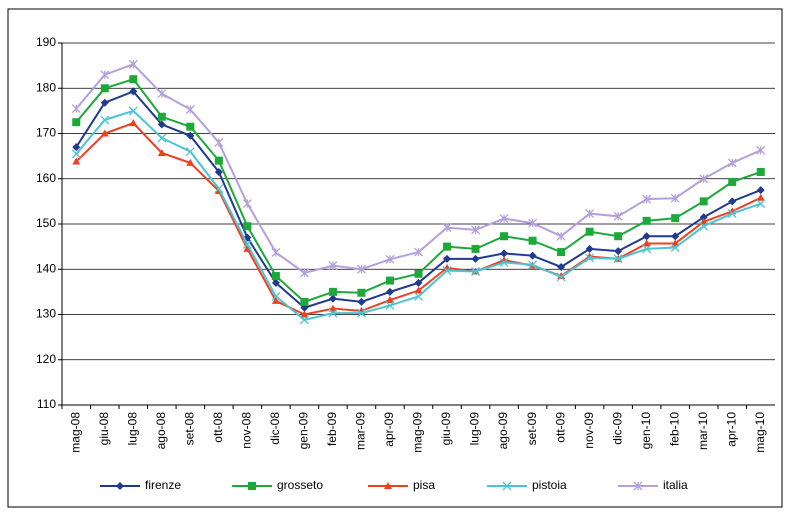  What do you see at coordinates (418, 432) in the screenshot?
I see `x-tick-label: mag-09` at bounding box center [418, 432].